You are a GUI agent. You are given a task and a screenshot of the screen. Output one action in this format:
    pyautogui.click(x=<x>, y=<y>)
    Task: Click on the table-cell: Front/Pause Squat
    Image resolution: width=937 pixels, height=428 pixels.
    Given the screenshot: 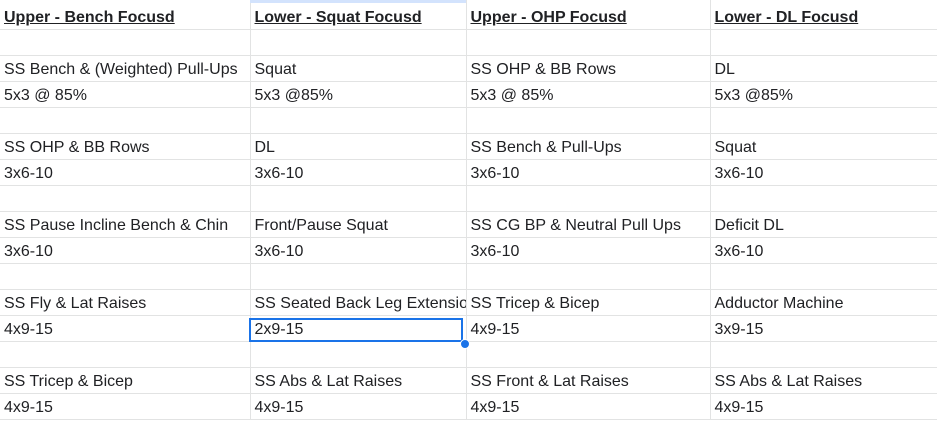 What is the action you would take?
    pyautogui.click(x=358, y=224)
    